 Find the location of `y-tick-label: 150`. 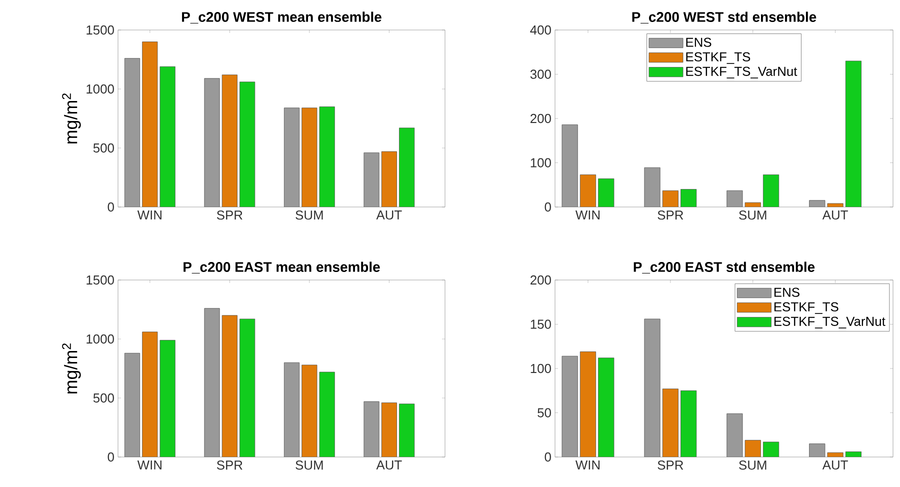

y-tick-label: 150 is located at coordinates (540, 324).